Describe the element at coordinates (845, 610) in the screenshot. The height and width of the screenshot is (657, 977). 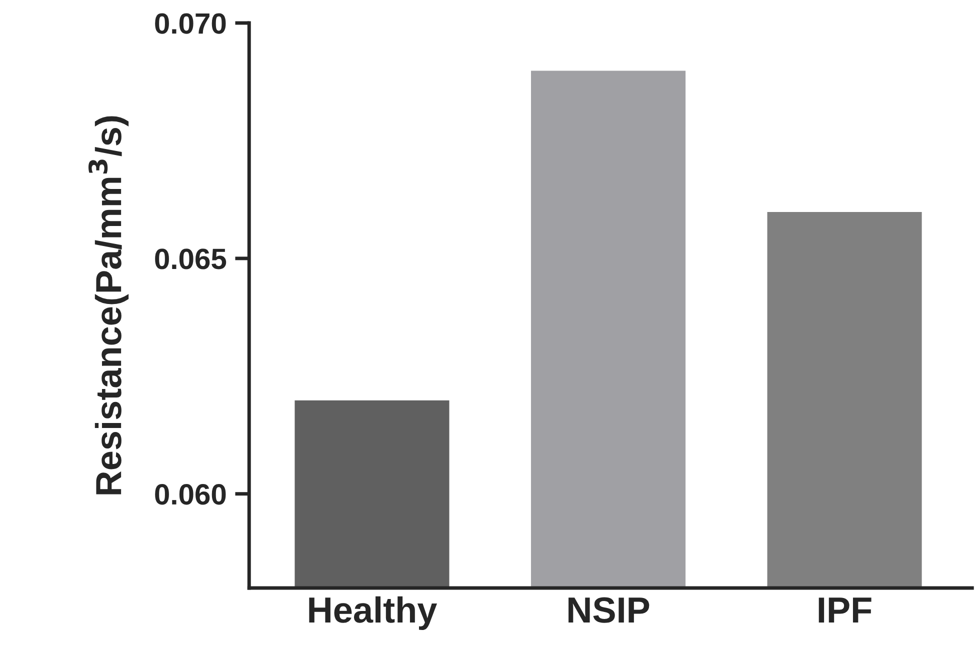
I see `x-tick-label: IPF` at that location.